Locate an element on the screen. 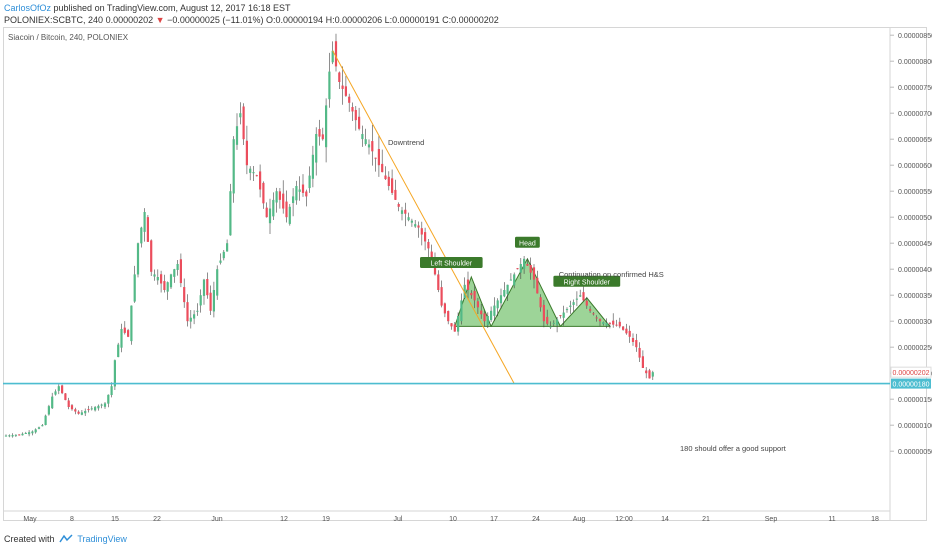  right-shoulder-triangle is located at coordinates (585, 312).